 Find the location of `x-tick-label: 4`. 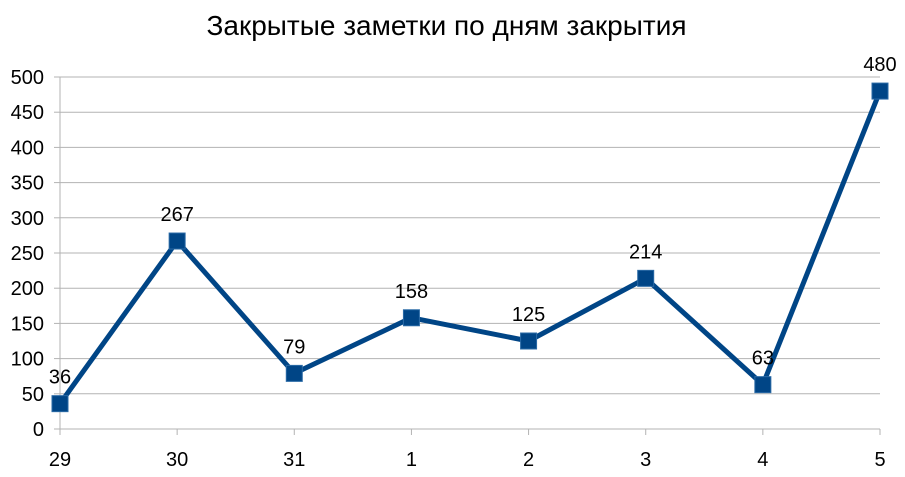

x-tick-label: 4 is located at coordinates (762, 460).